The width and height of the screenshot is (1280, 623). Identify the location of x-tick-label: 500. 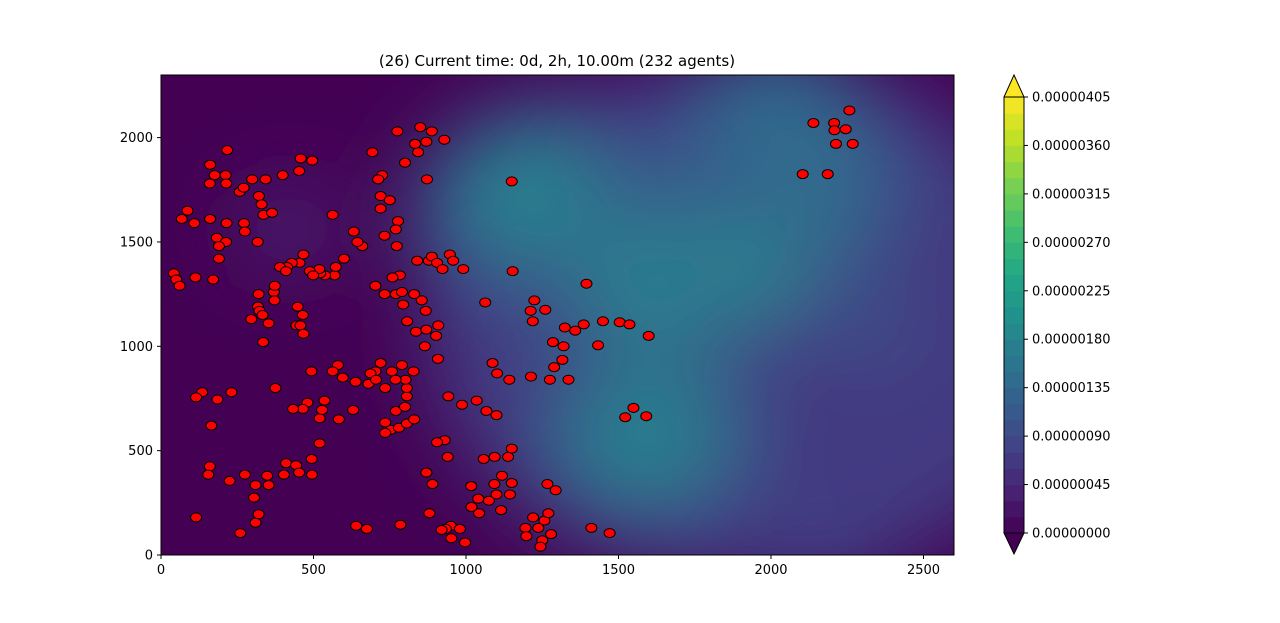
(313, 570).